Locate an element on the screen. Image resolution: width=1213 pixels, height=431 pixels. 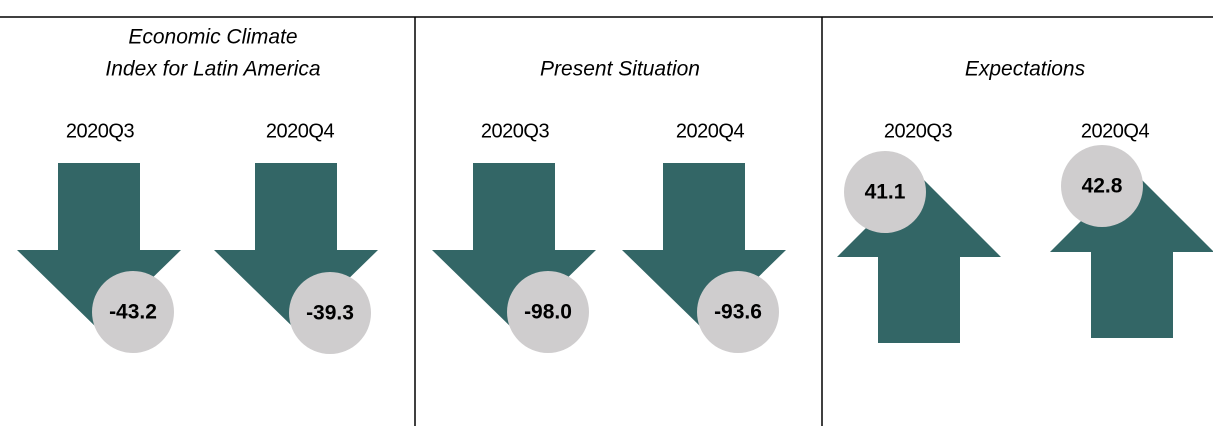
value-label: -43.2 is located at coordinates (133, 312).